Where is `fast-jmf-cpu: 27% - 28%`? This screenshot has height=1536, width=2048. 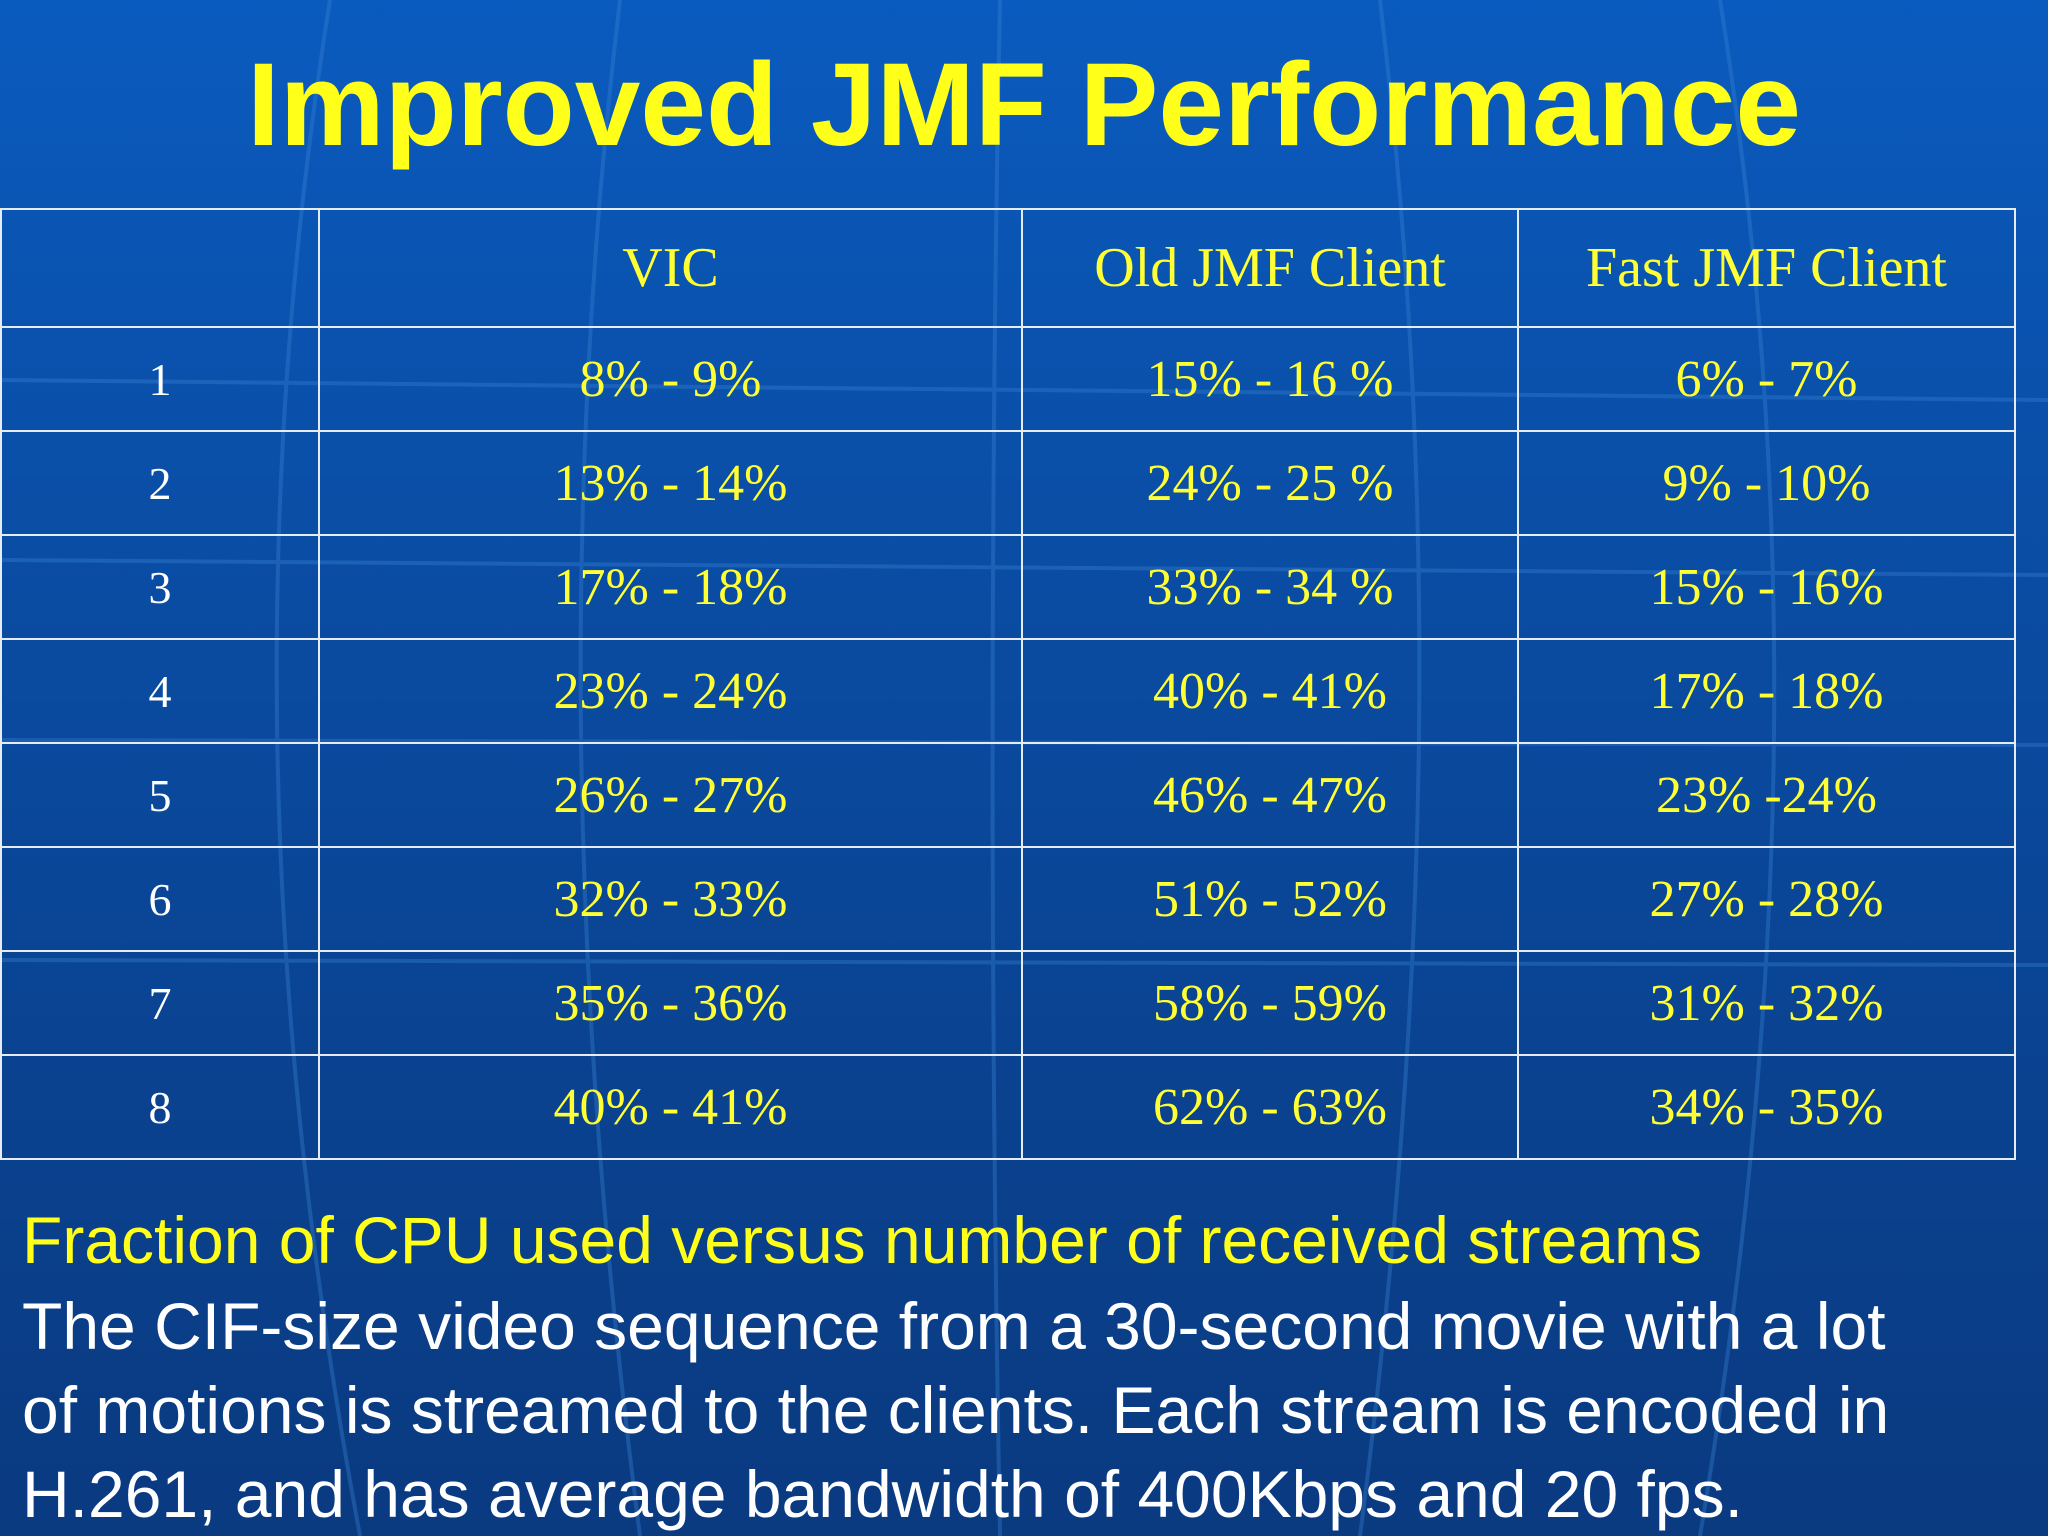 fast-jmf-cpu: 27% - 28% is located at coordinates (1766, 899).